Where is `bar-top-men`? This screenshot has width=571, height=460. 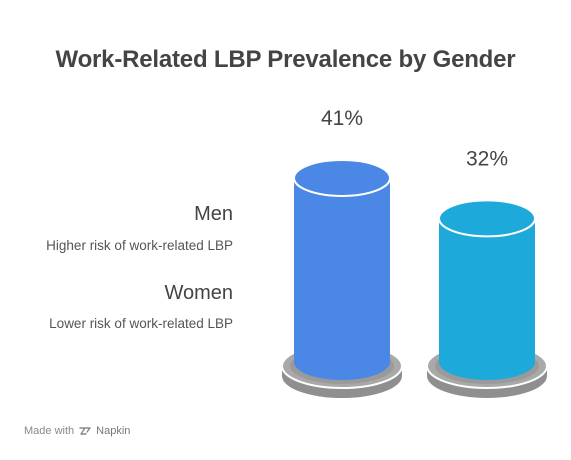
bar-top-men is located at coordinates (342, 178).